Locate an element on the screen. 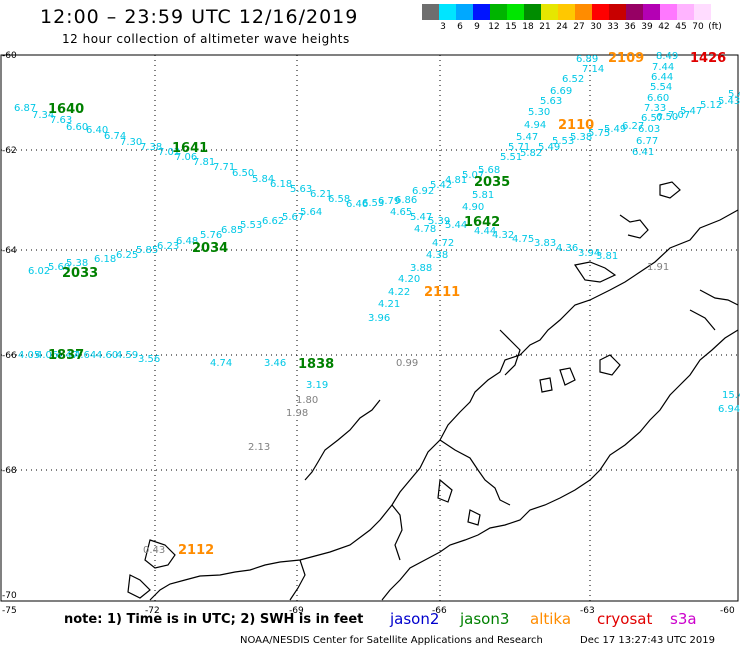  wave-height-value: 6.89 is located at coordinates (587, 59).